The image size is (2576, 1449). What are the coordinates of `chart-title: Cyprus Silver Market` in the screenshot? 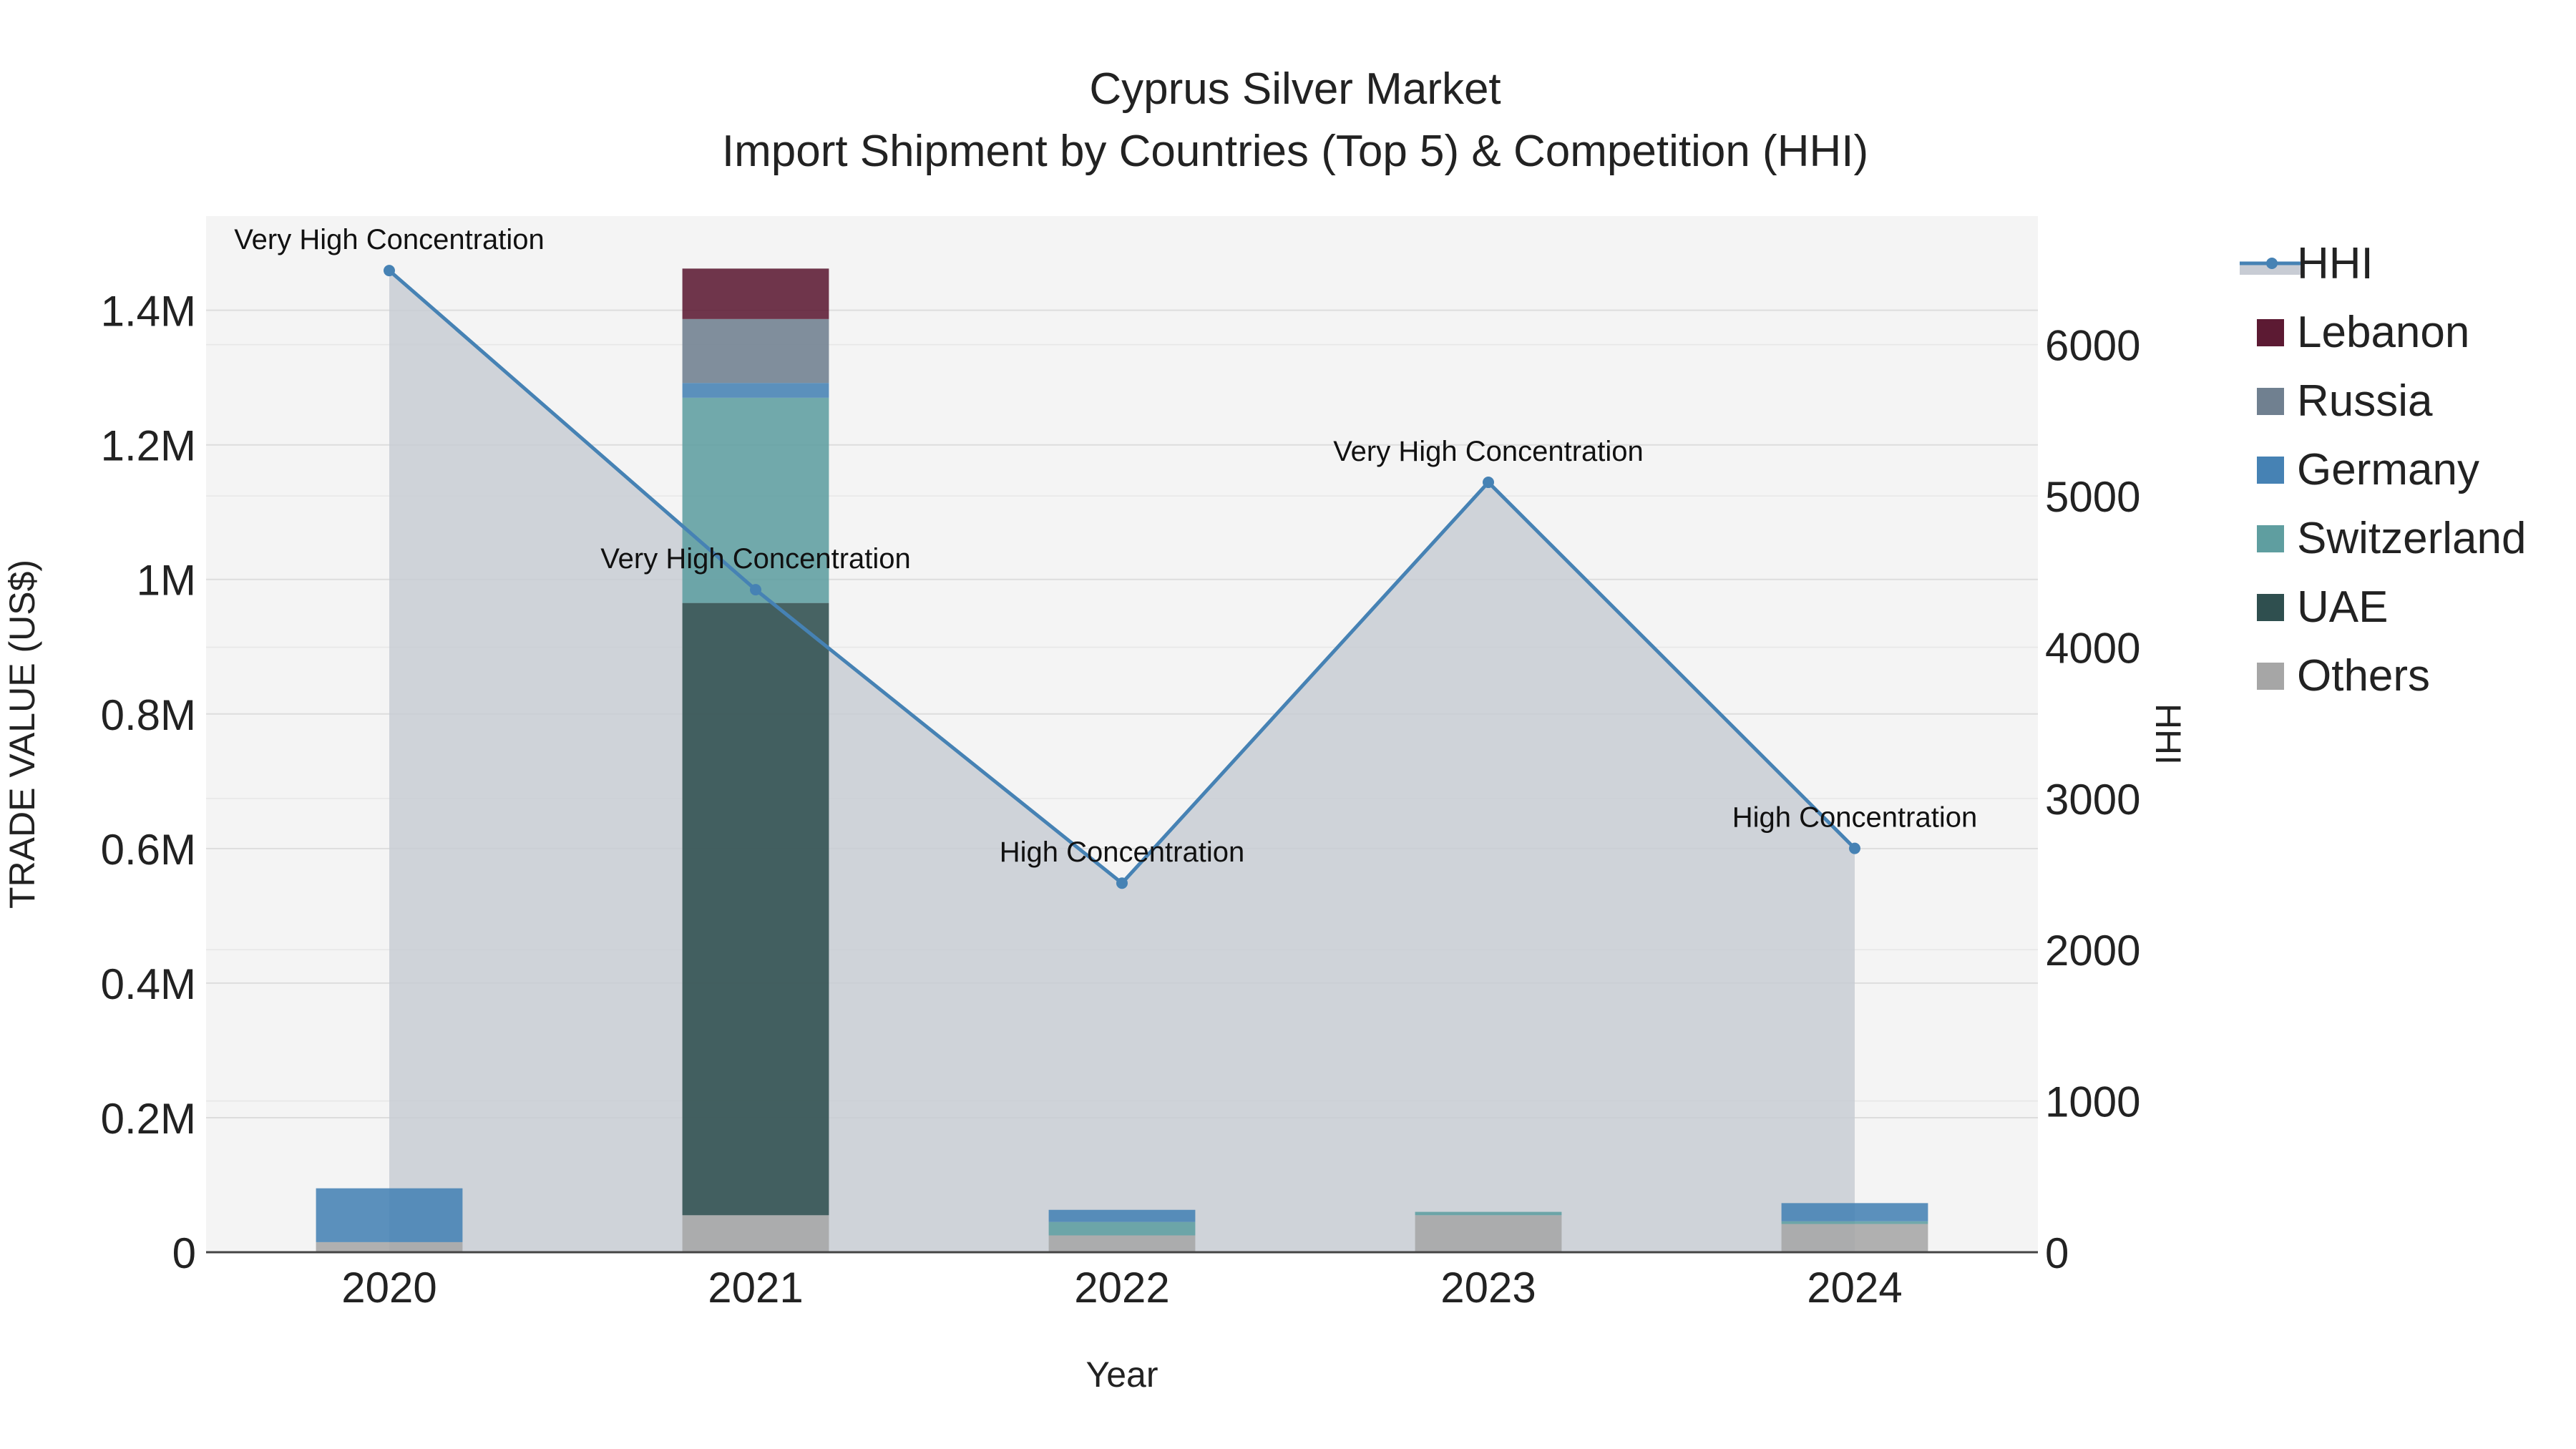 It's located at (1295, 89).